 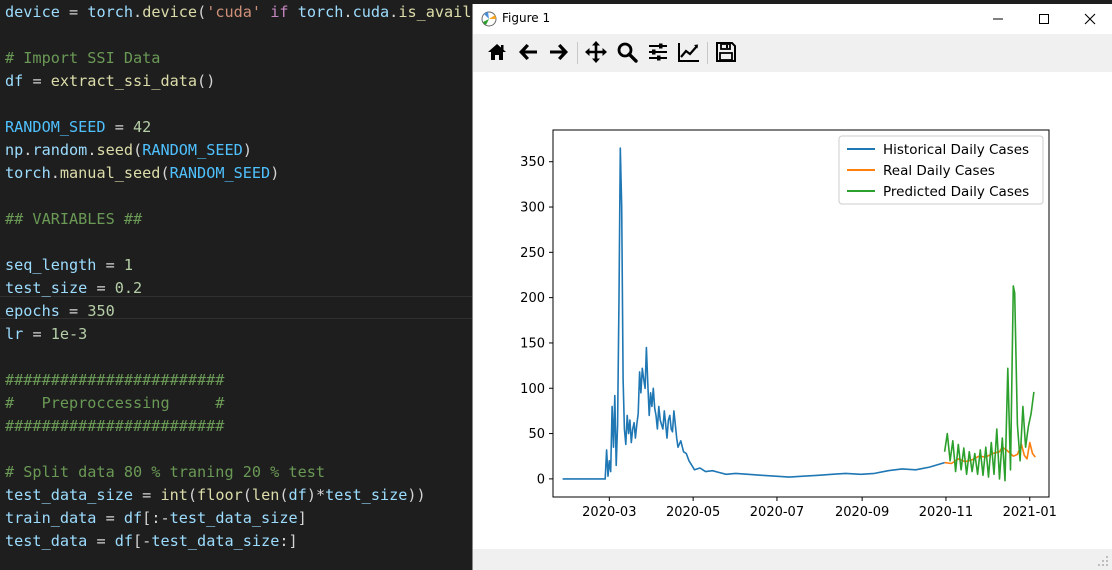 What do you see at coordinates (265, 495) in the screenshot?
I see `code-token: len` at bounding box center [265, 495].